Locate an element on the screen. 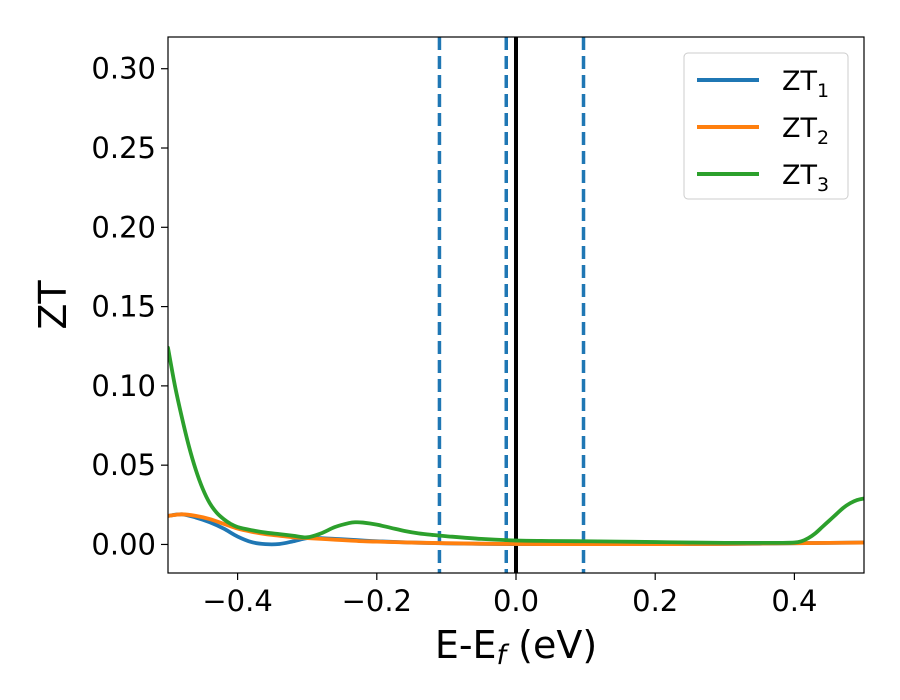 This screenshot has width=900, height=700. x-axis: −0.4 −0.2 0.0 0.2 0.4 is located at coordinates (509, 595).